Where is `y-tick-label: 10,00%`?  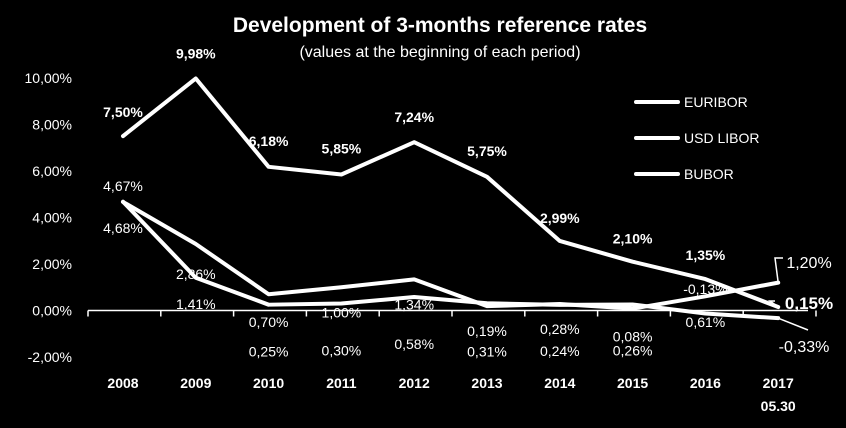
y-tick-label: 10,00% is located at coordinates (48, 78).